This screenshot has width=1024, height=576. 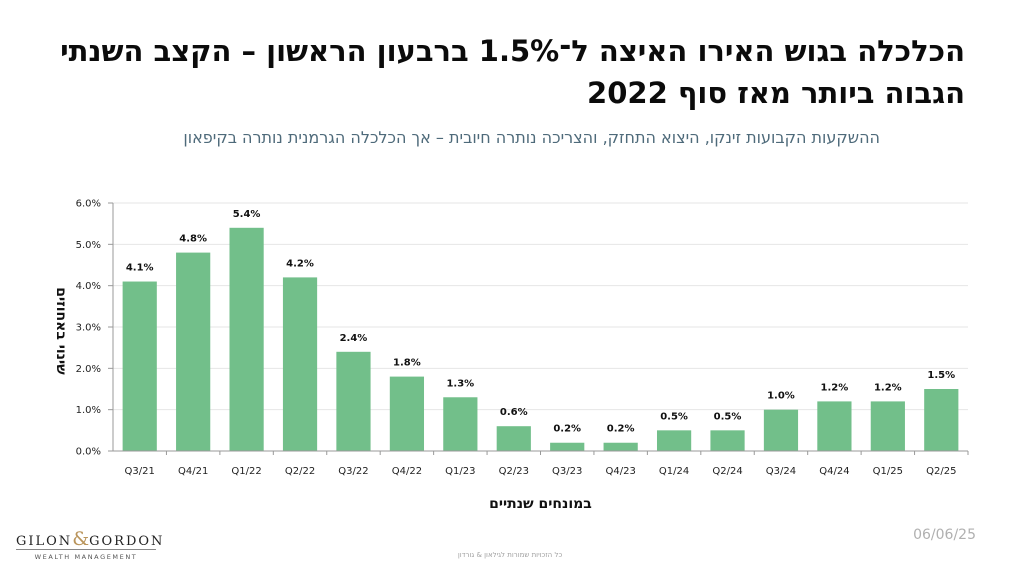 I want to click on x-tick-label: Q4/21, so click(x=193, y=471).